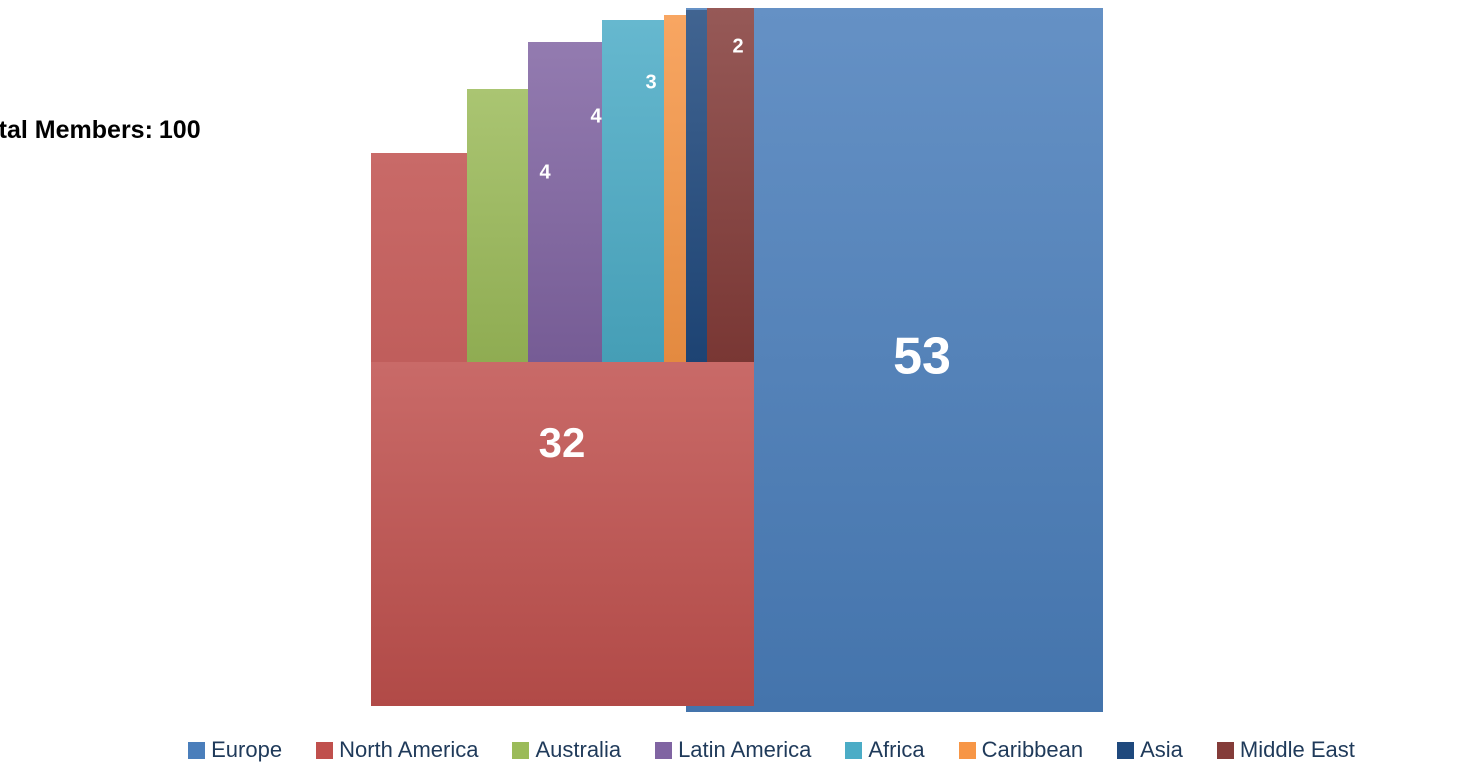 This screenshot has width=1467, height=779. I want to click on legend-item-caribbean: Caribbean, so click(1031, 750).